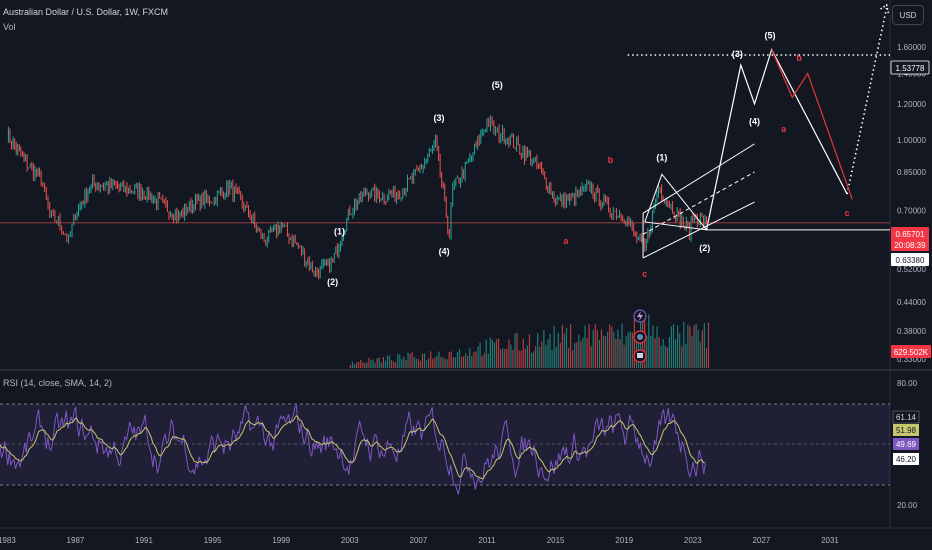 This screenshot has width=932, height=550. Describe the element at coordinates (906, 459) in the screenshot. I see `svg-text: 46.20` at that location.